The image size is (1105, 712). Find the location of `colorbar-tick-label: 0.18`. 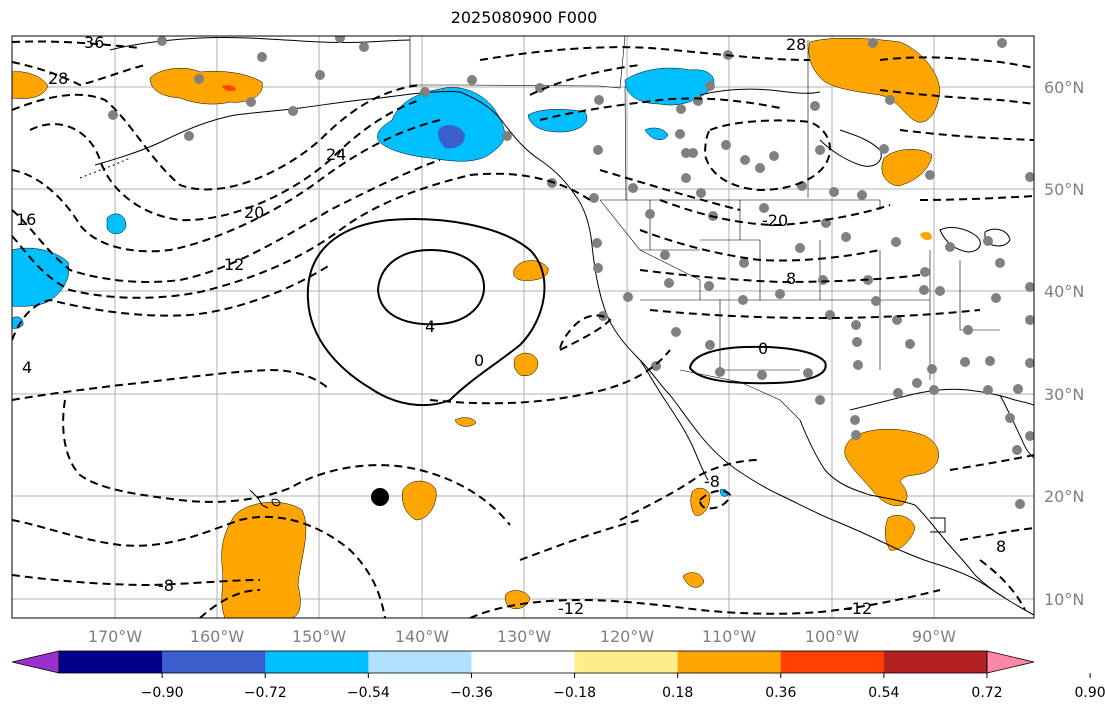

colorbar-tick-label: 0.18 is located at coordinates (677, 693).